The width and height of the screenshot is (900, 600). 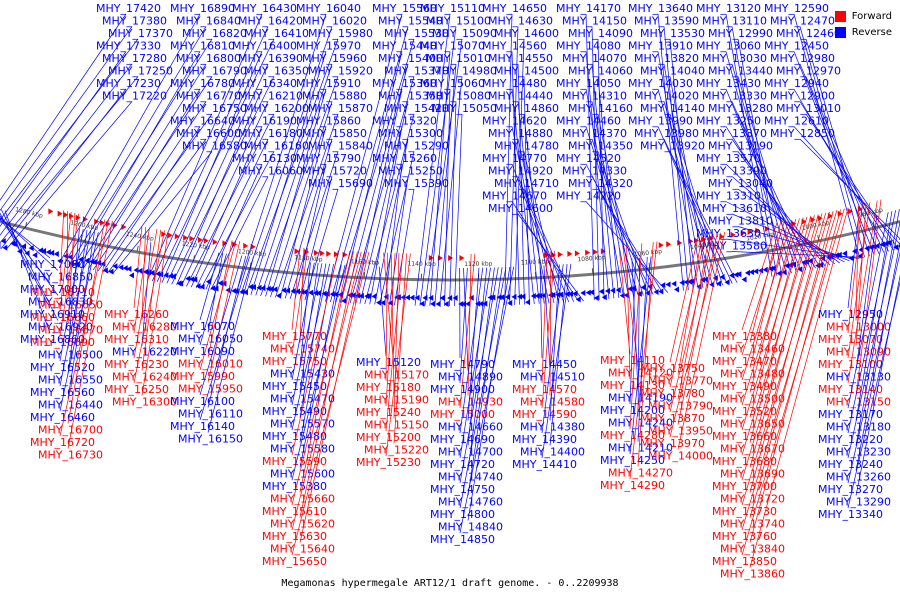 I want to click on gene-label-upper: MHY_16790, so click(x=214, y=71).